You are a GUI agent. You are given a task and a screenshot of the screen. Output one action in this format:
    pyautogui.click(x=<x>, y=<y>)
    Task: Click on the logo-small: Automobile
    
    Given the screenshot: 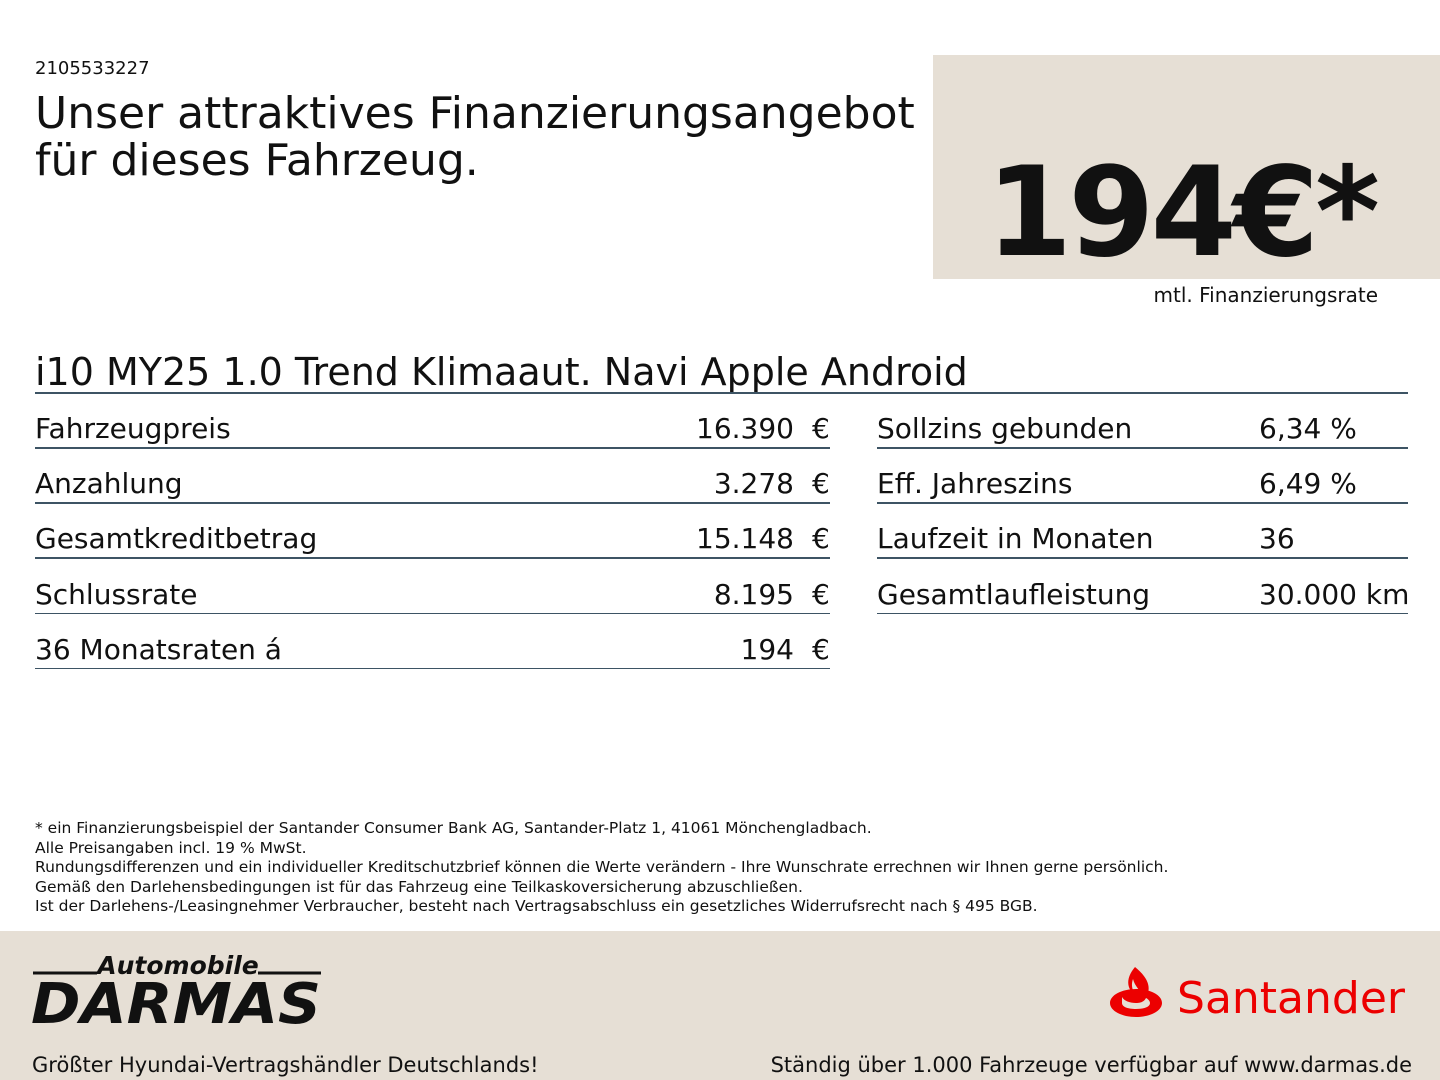 What is the action you would take?
    pyautogui.click(x=177, y=965)
    